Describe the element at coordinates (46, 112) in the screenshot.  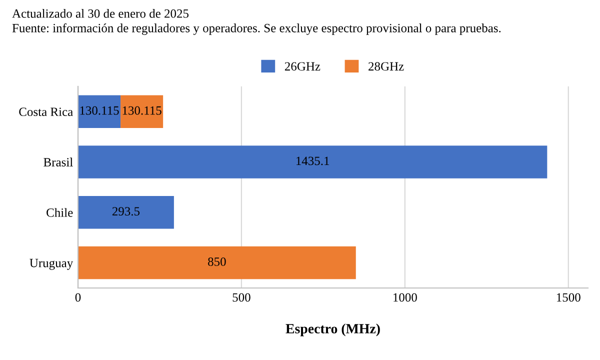
I see `y-tick-label: Costa Rica` at that location.